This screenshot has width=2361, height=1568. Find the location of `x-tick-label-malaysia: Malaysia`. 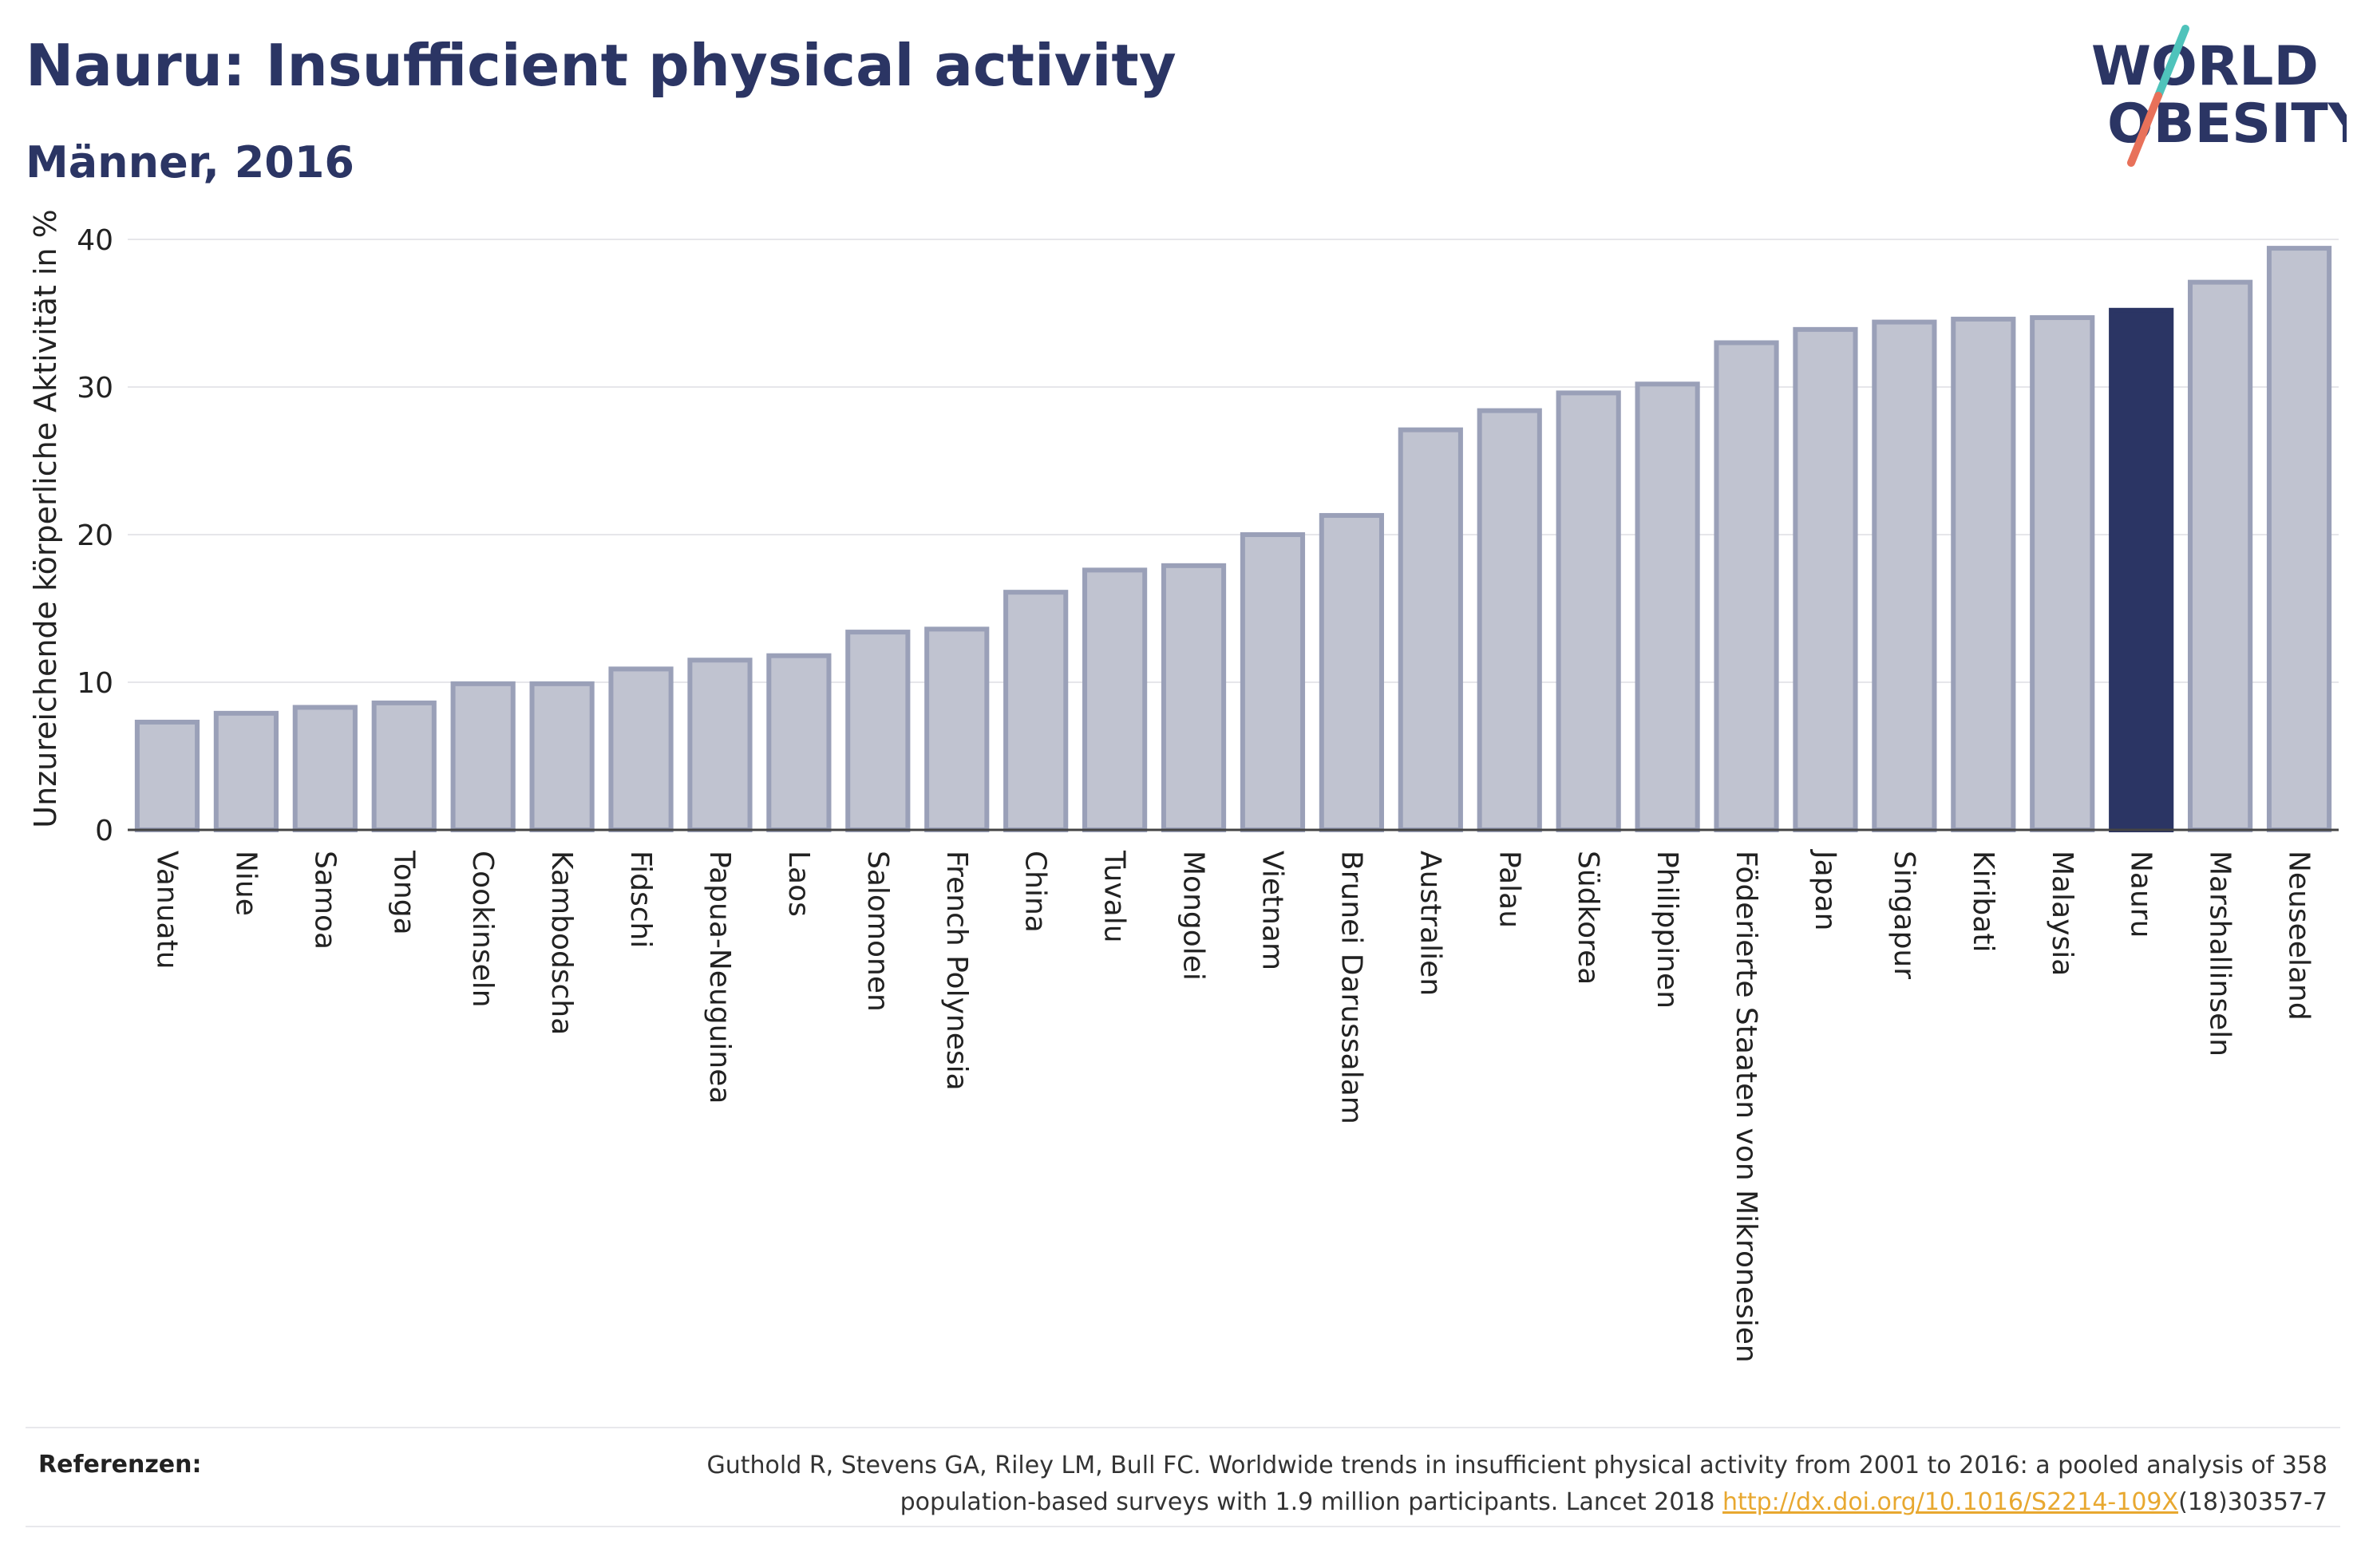

x-tick-label-malaysia: Malaysia is located at coordinates (2062, 913).